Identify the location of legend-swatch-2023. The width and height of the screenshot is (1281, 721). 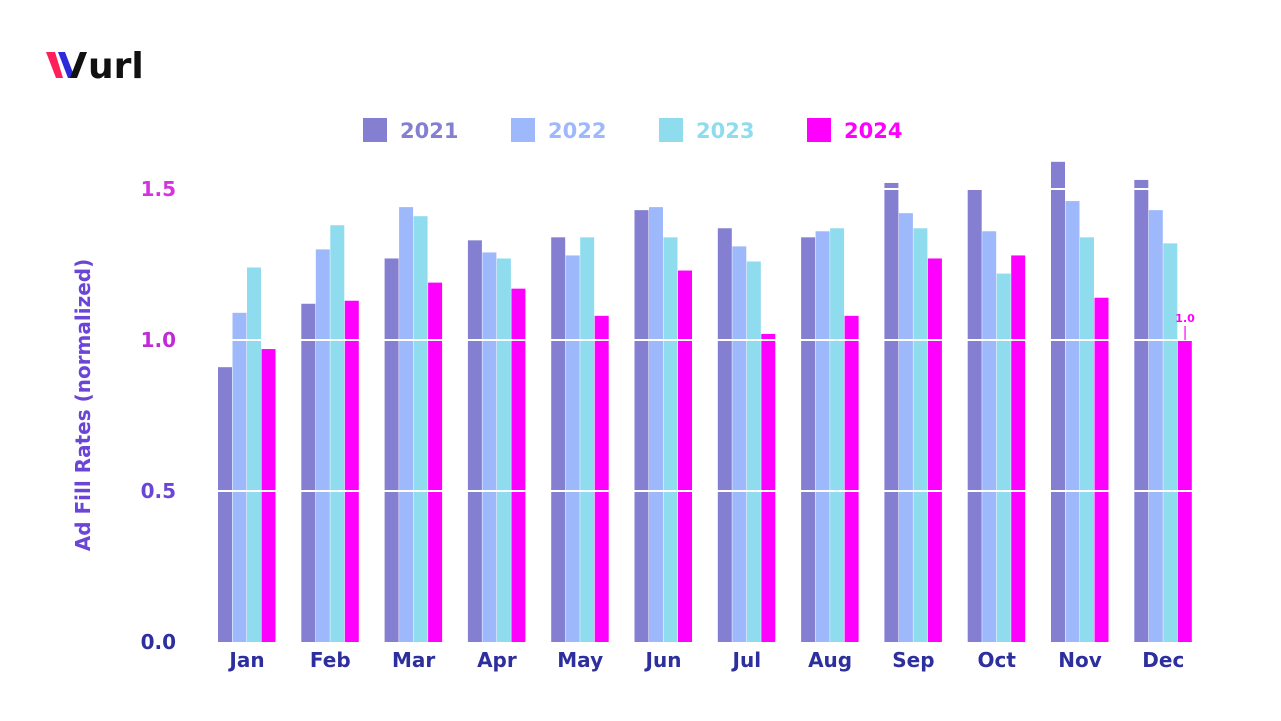
(671, 130).